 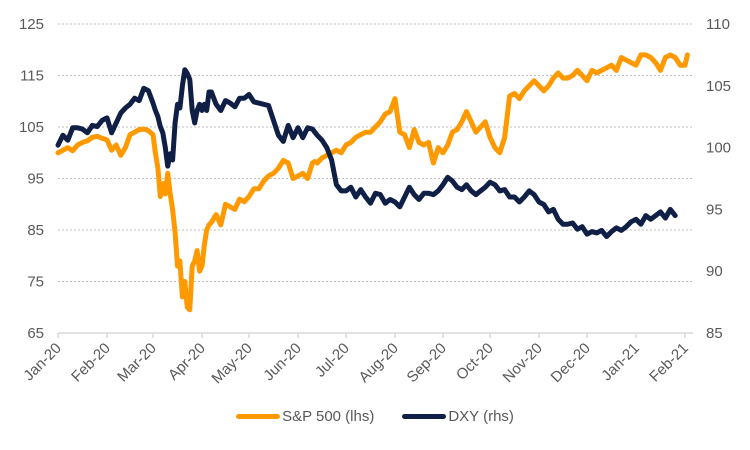 I want to click on y-axis-right: 85 90 95 100 105 110, so click(x=718, y=179).